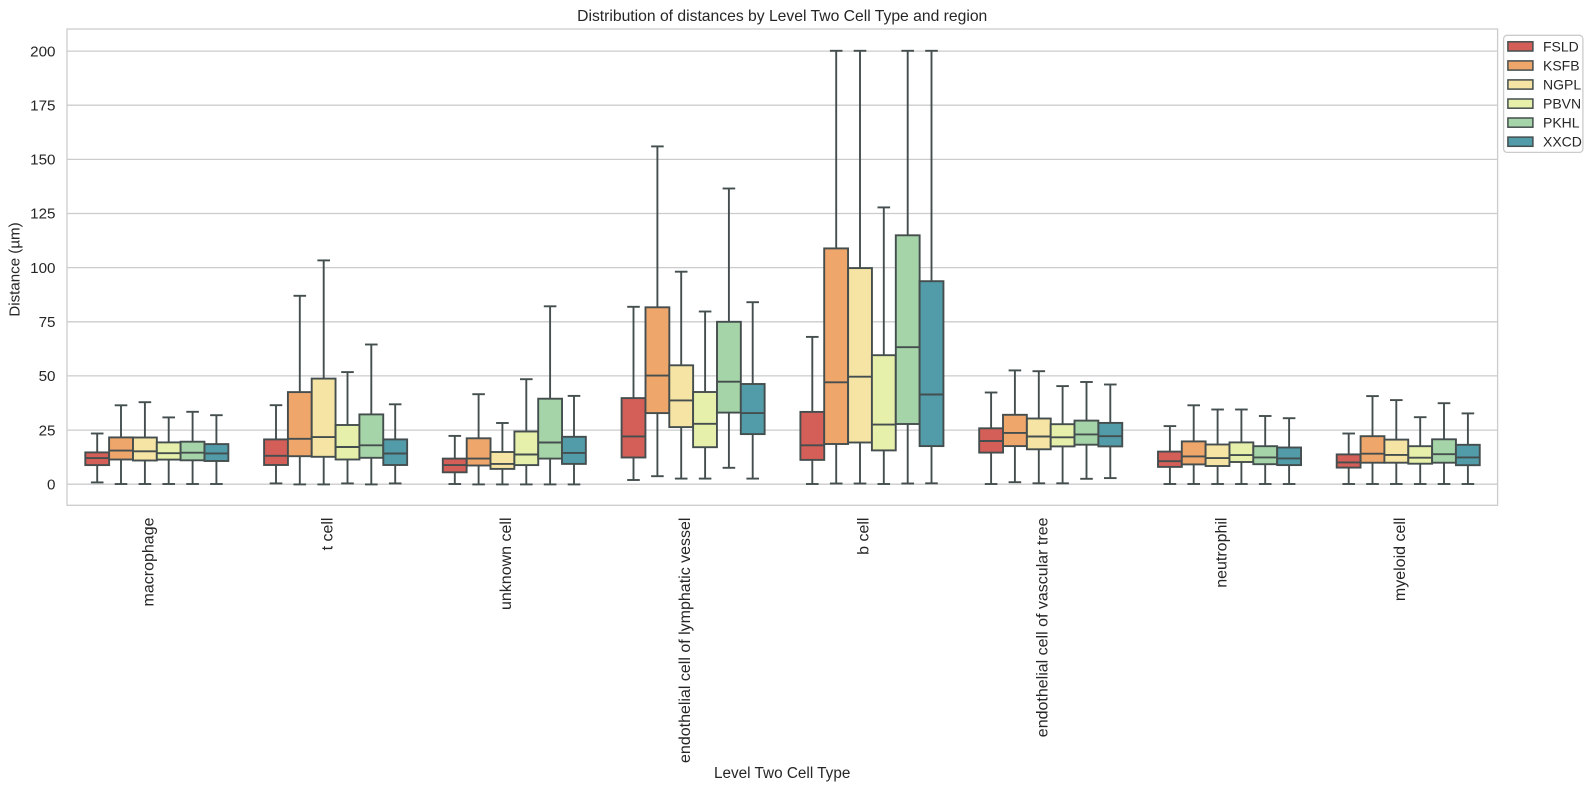  What do you see at coordinates (685, 640) in the screenshot?
I see `svg-text:endothelial cell of lymphatic: endothelial cell of lymphatic vessel` at bounding box center [685, 640].